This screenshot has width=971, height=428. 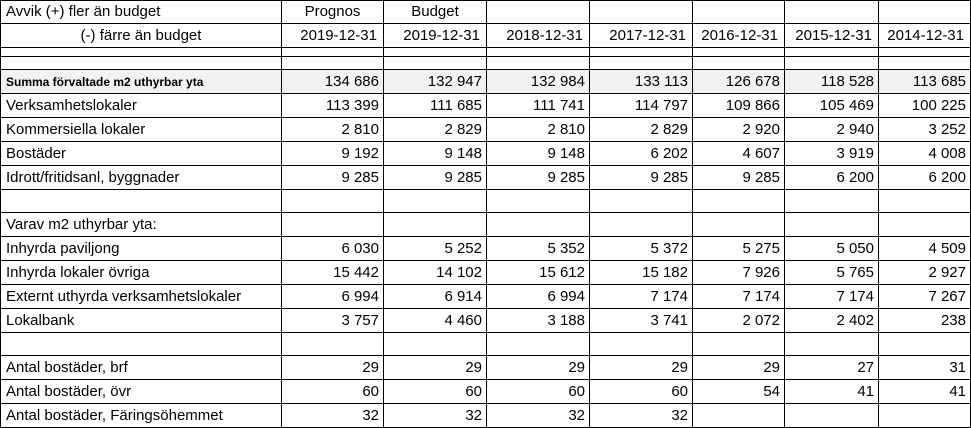 I want to click on cell-value: 6 202, so click(x=641, y=153).